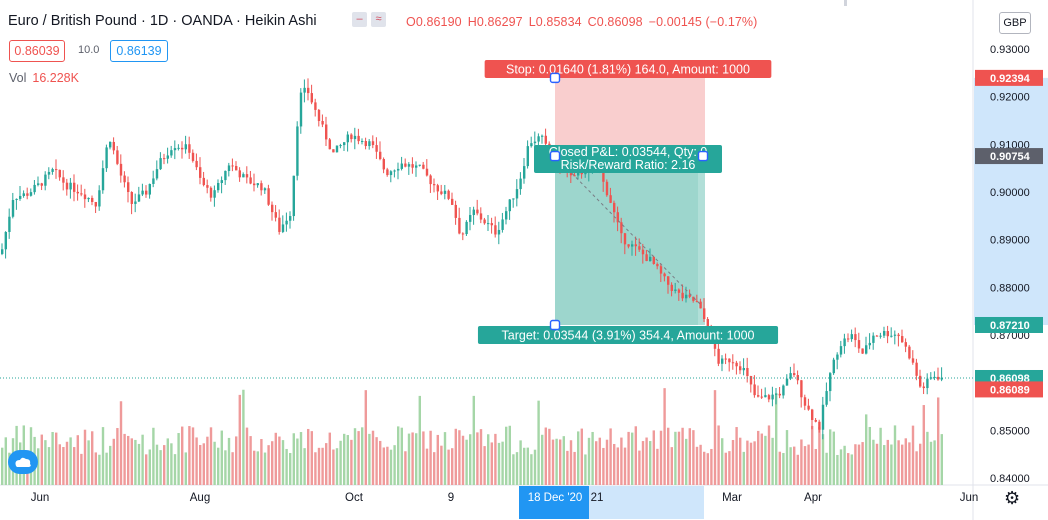 This screenshot has width=1048, height=520. Describe the element at coordinates (1009, 389) in the screenshot. I see `price-label-box` at that location.